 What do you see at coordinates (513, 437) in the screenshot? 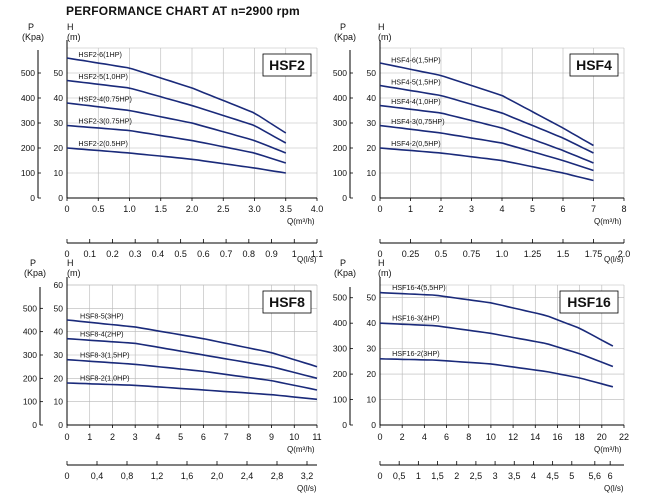
I see `x-tick-label: 12` at bounding box center [513, 437].